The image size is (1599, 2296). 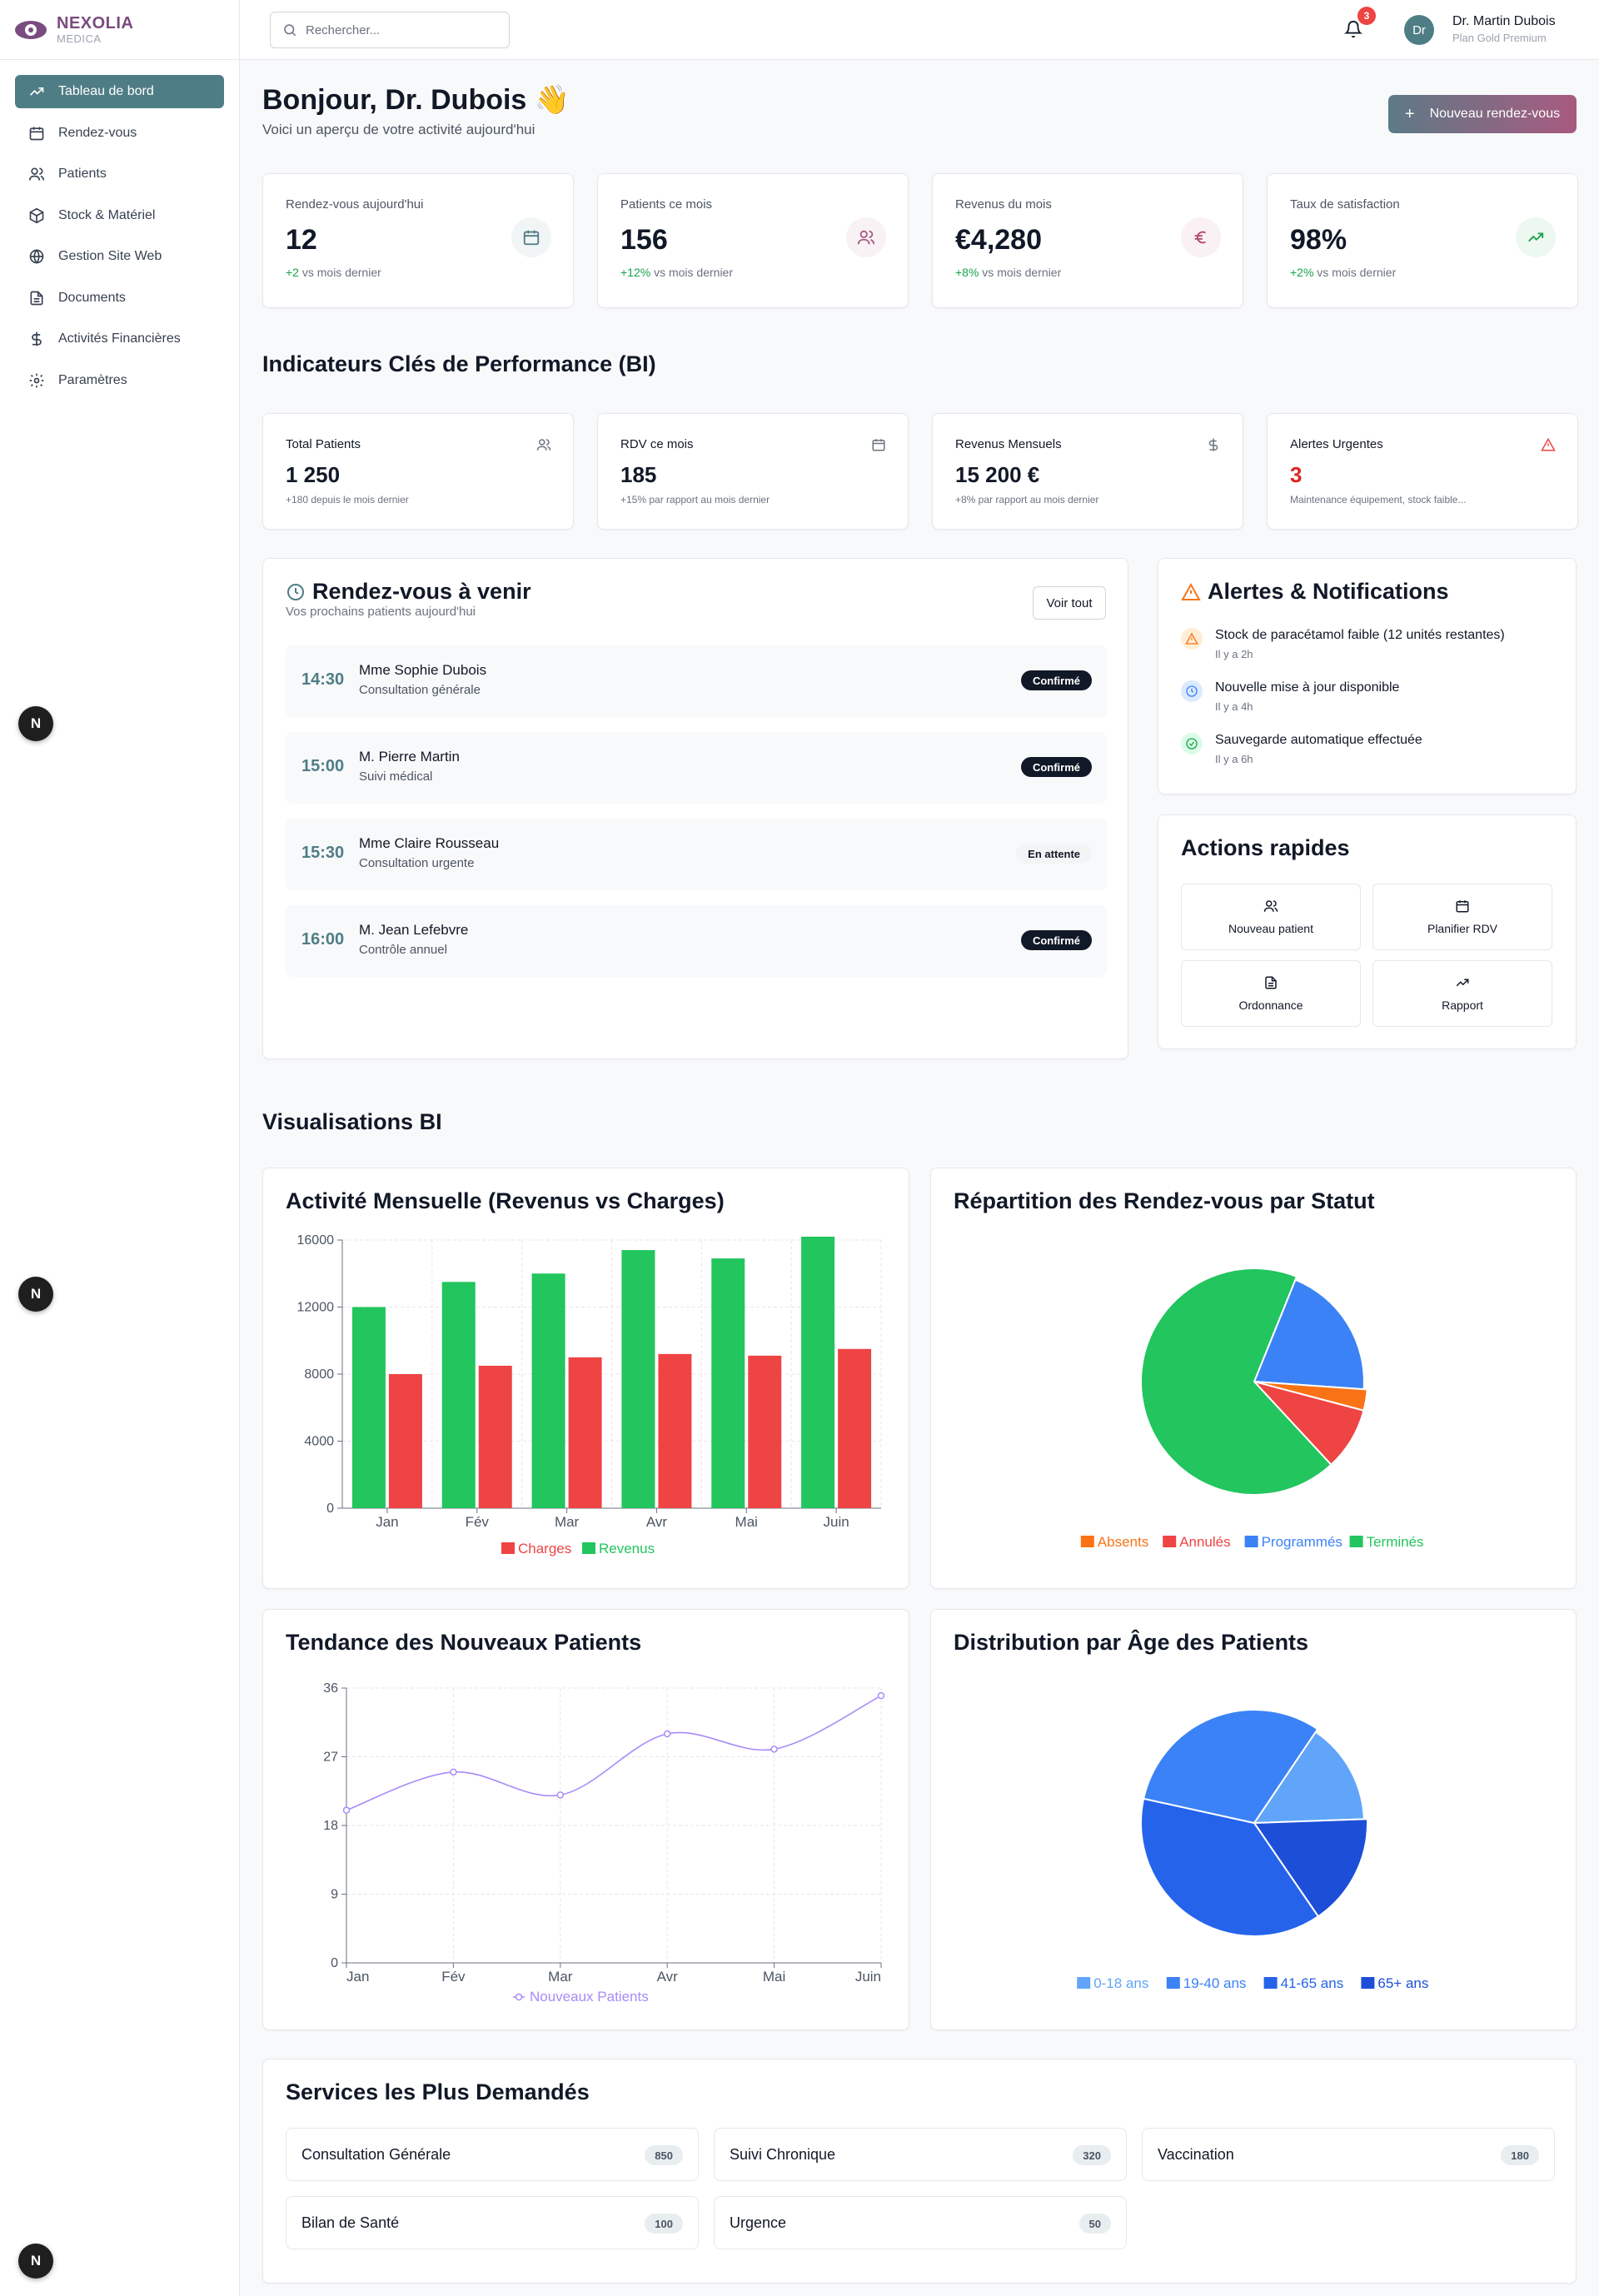 What do you see at coordinates (1271, 917) in the screenshot?
I see `quick-action-button: Nouveau patient` at bounding box center [1271, 917].